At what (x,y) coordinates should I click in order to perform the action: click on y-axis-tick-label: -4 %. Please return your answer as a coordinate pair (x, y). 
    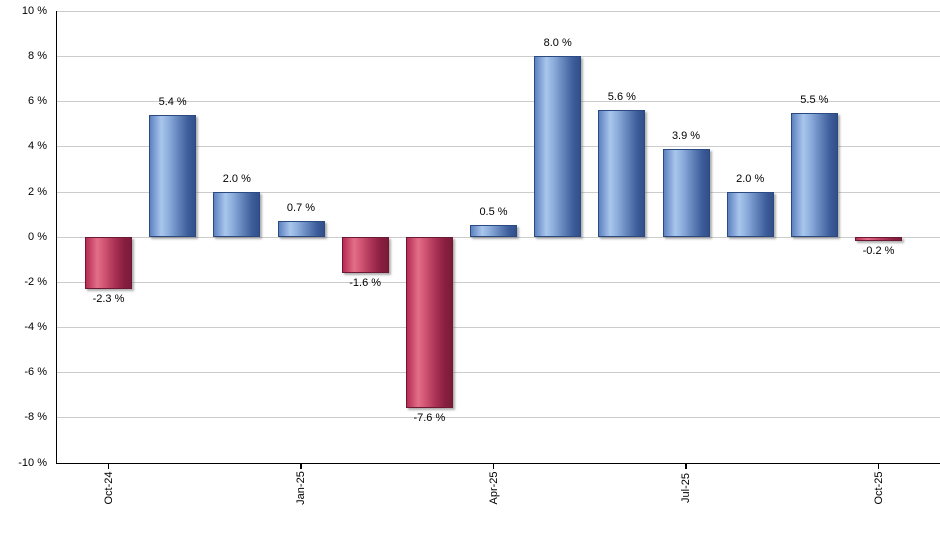
    Looking at the image, I should click on (35, 327).